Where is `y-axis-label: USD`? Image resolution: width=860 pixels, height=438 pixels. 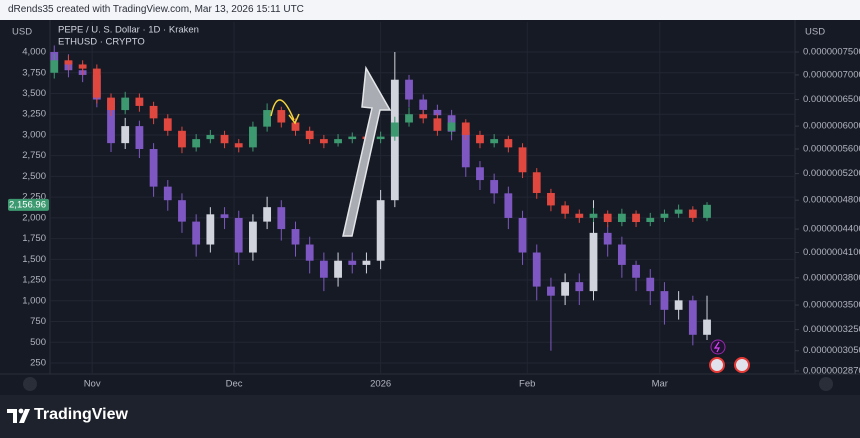 y-axis-label: USD is located at coordinates (22, 32).